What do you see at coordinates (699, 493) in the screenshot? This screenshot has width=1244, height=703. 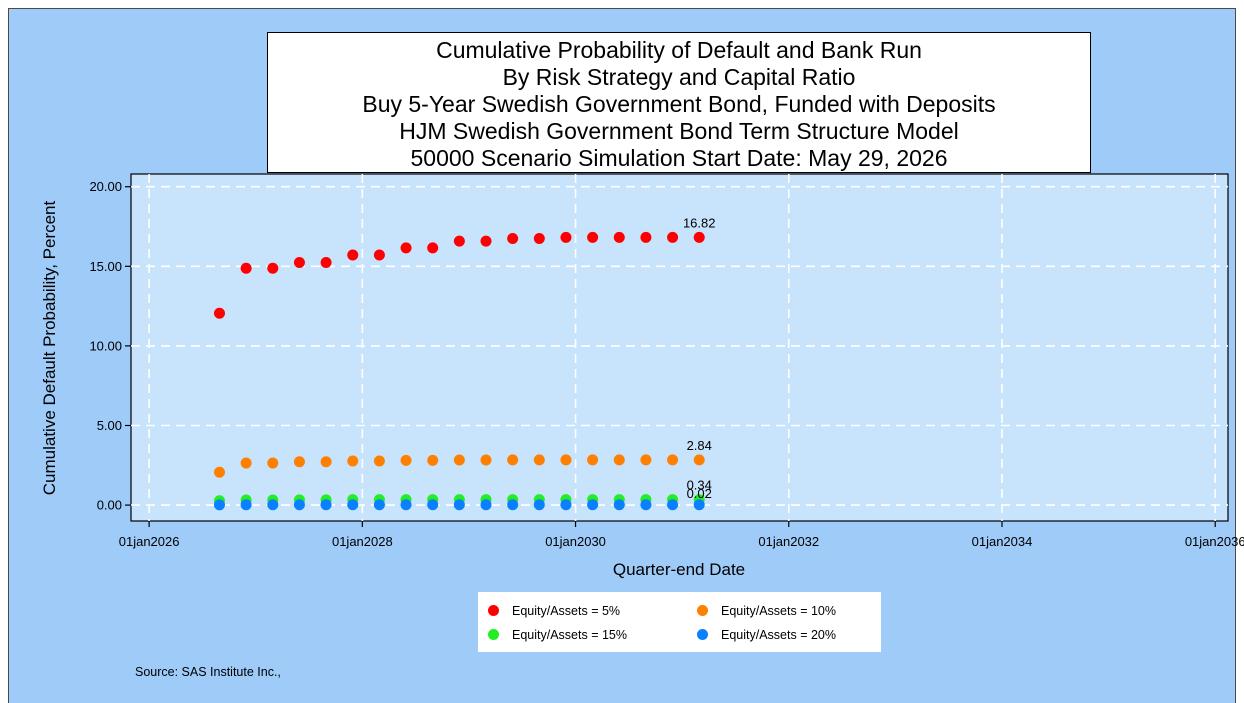 I see `end-value-label: 0.02` at bounding box center [699, 493].